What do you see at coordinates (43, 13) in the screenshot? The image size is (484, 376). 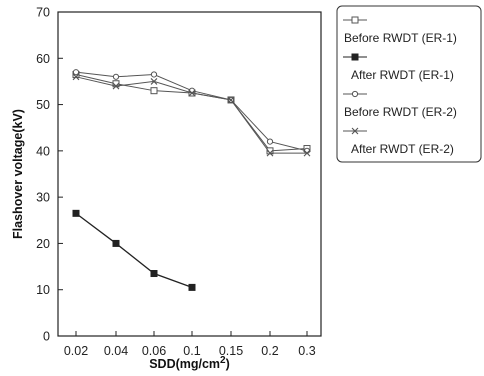 I see `y-tick-label: 70` at bounding box center [43, 13].